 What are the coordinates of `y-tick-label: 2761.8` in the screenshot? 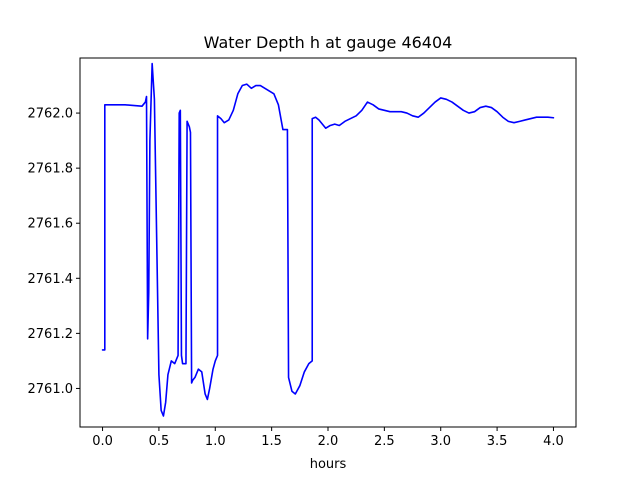 It's located at (51, 169).